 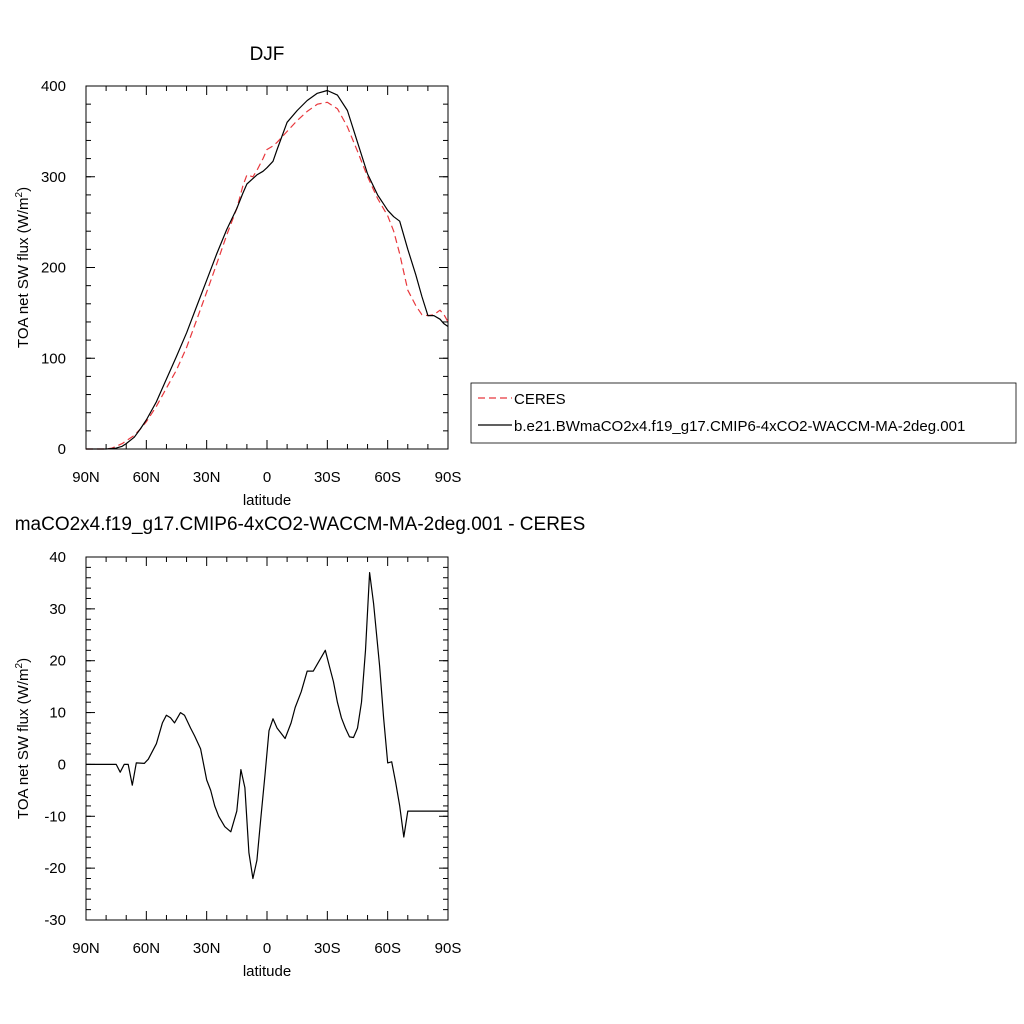 I want to click on chart-title: DJF, so click(x=267, y=54).